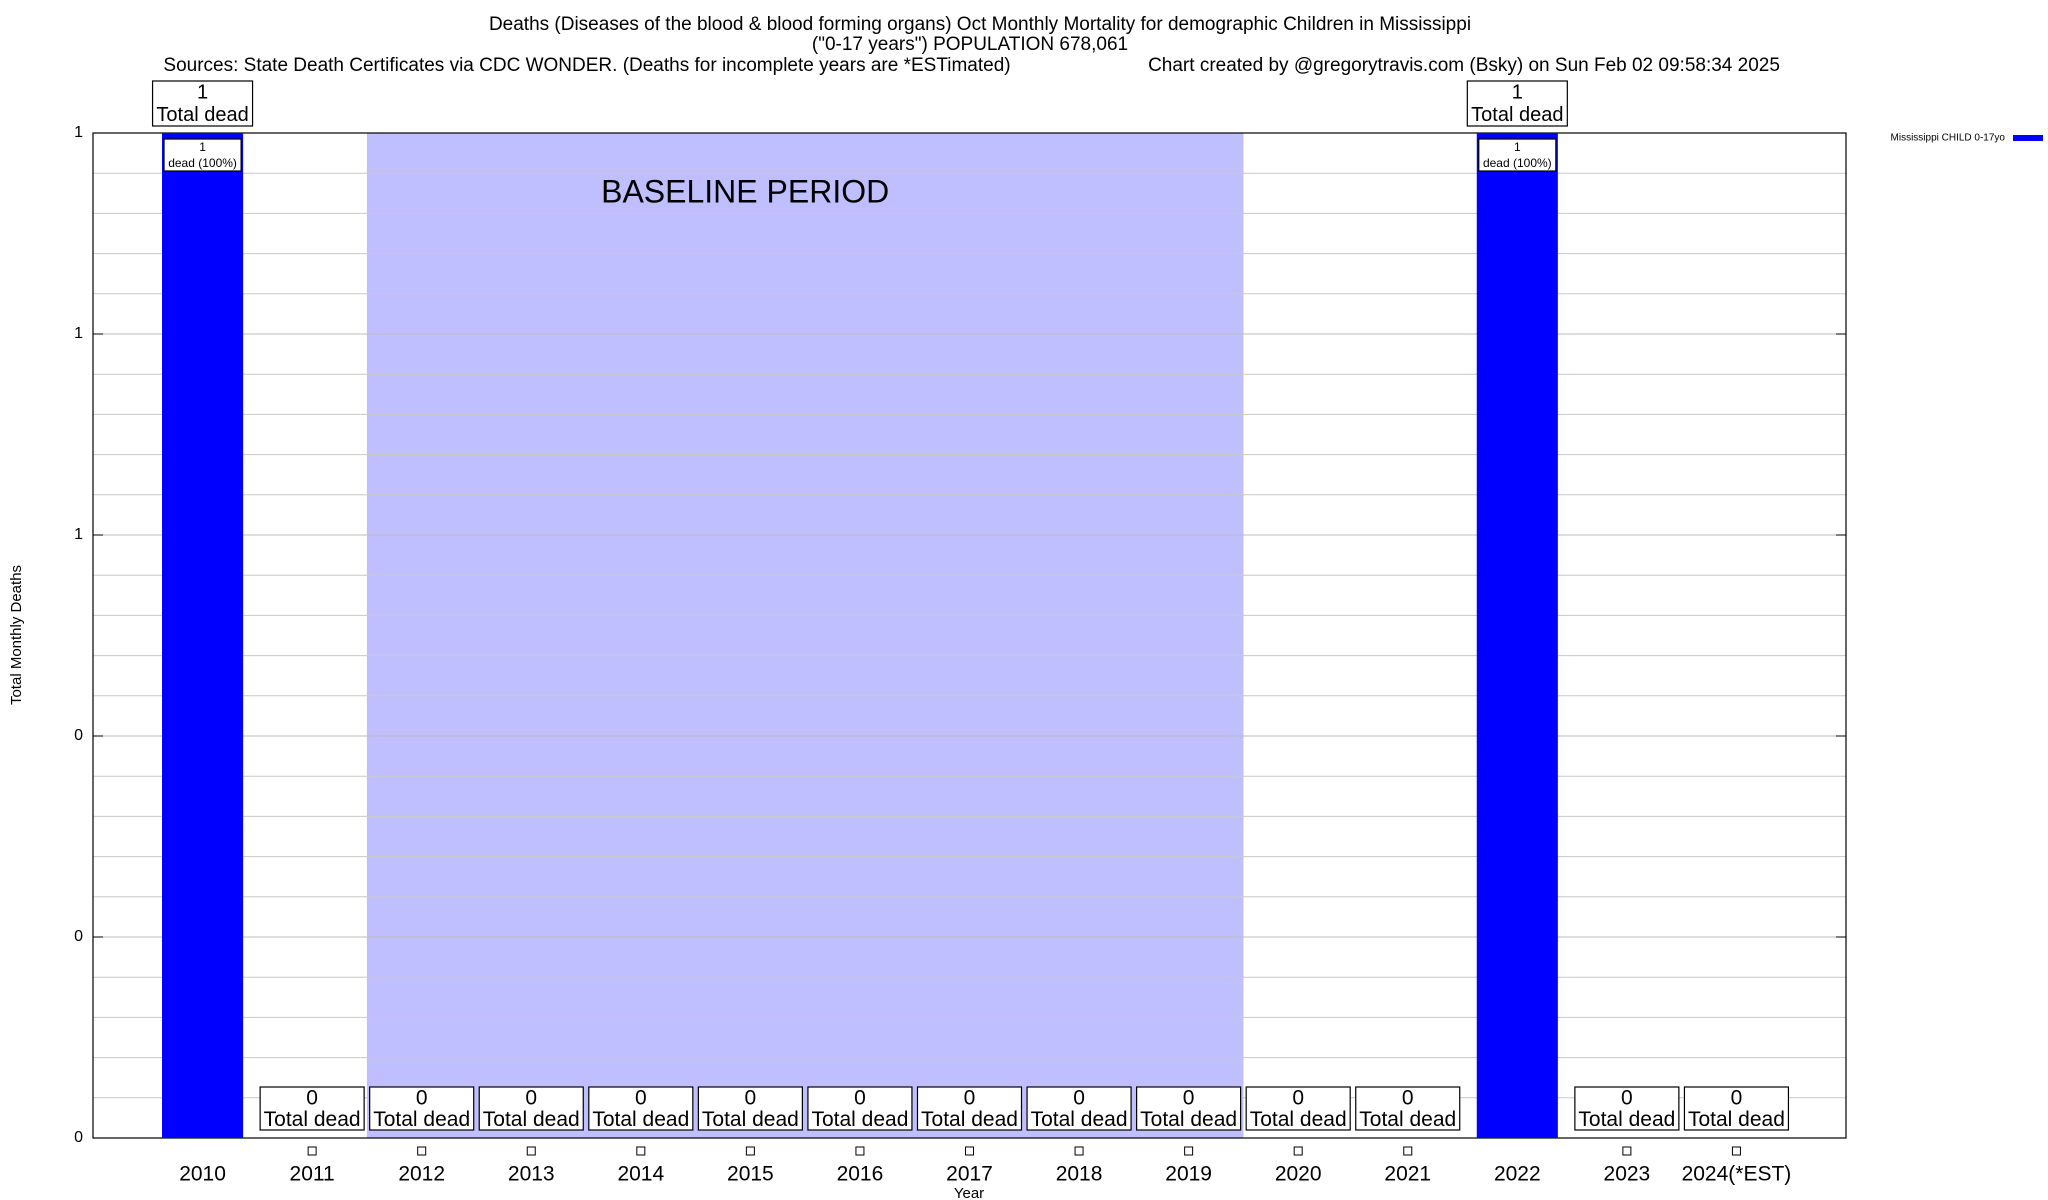 This screenshot has width=2048, height=1200. I want to click on x-tick-label: 2018, so click(1079, 1174).